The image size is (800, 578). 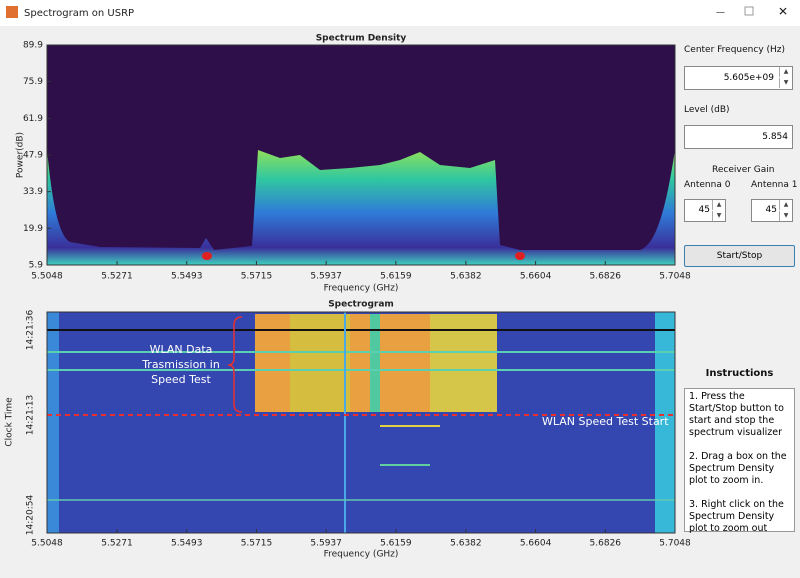 What do you see at coordinates (720, 13) in the screenshot?
I see `minimize: —` at bounding box center [720, 13].